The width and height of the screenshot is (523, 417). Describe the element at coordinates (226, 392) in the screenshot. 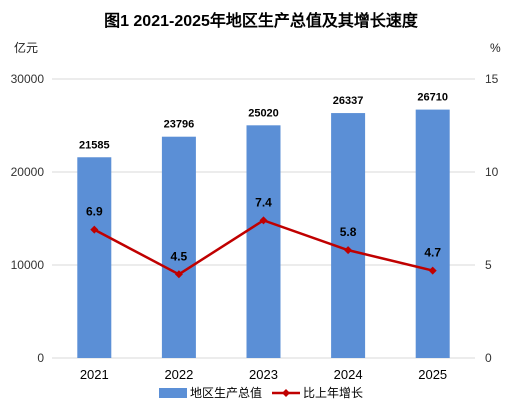

I see `legend-bar-label: 地区生产总值` at that location.